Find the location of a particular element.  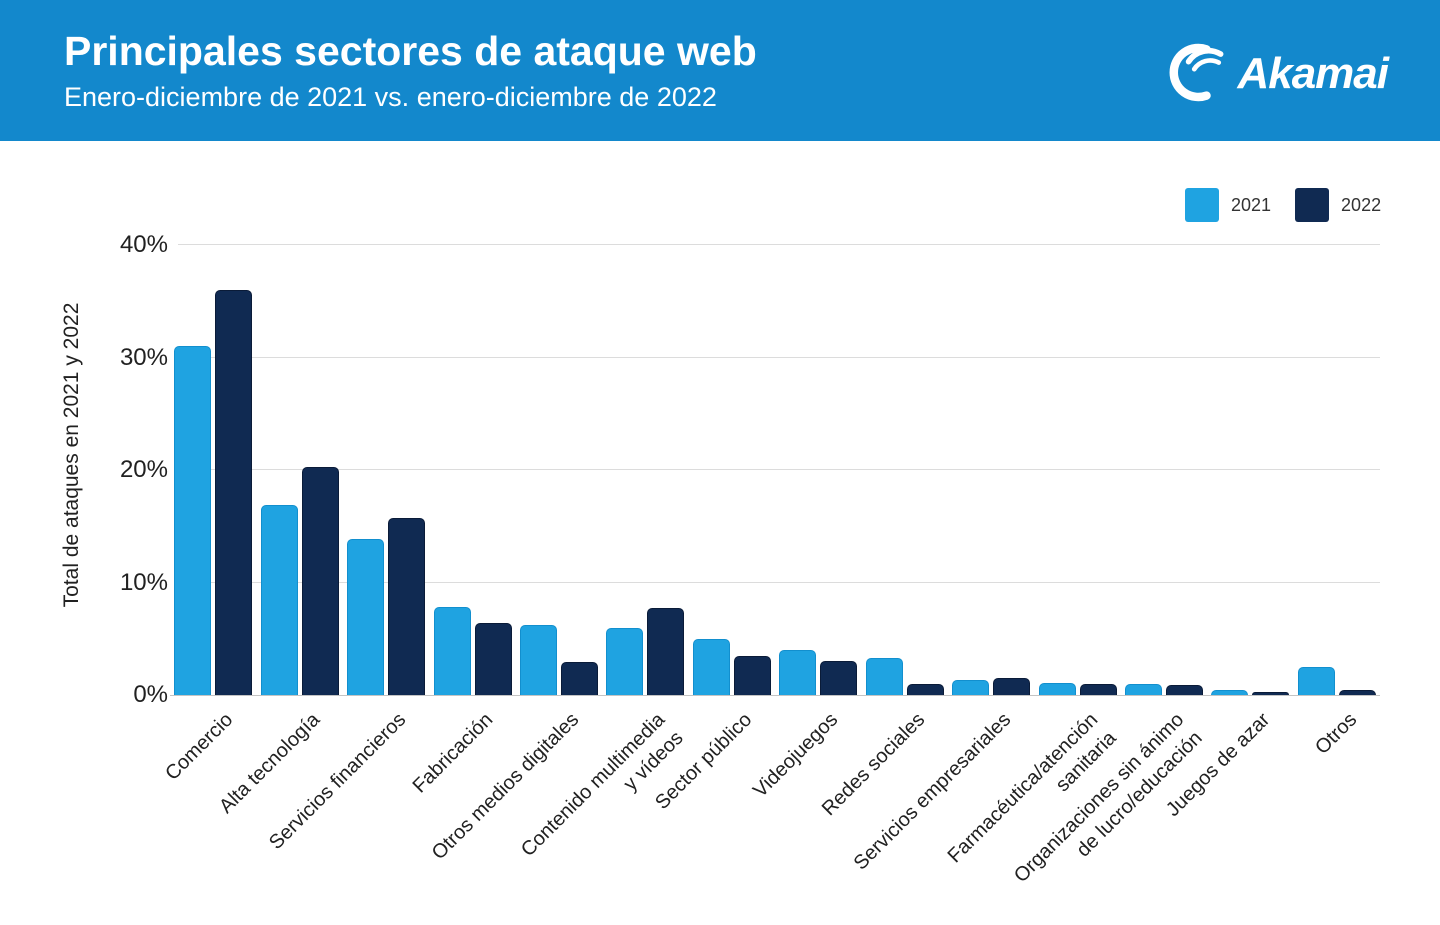

bar-2022-organizaciones-sin-animo-de-lucro-educacion is located at coordinates (1184, 690).